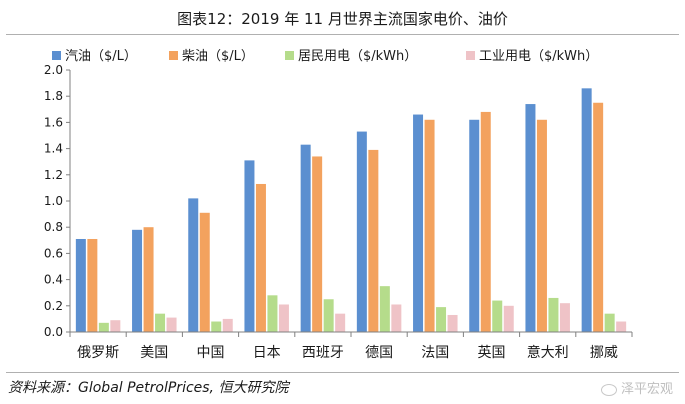 Image resolution: width=685 pixels, height=404 pixels. I want to click on x-tick-label: 日本, so click(267, 353).